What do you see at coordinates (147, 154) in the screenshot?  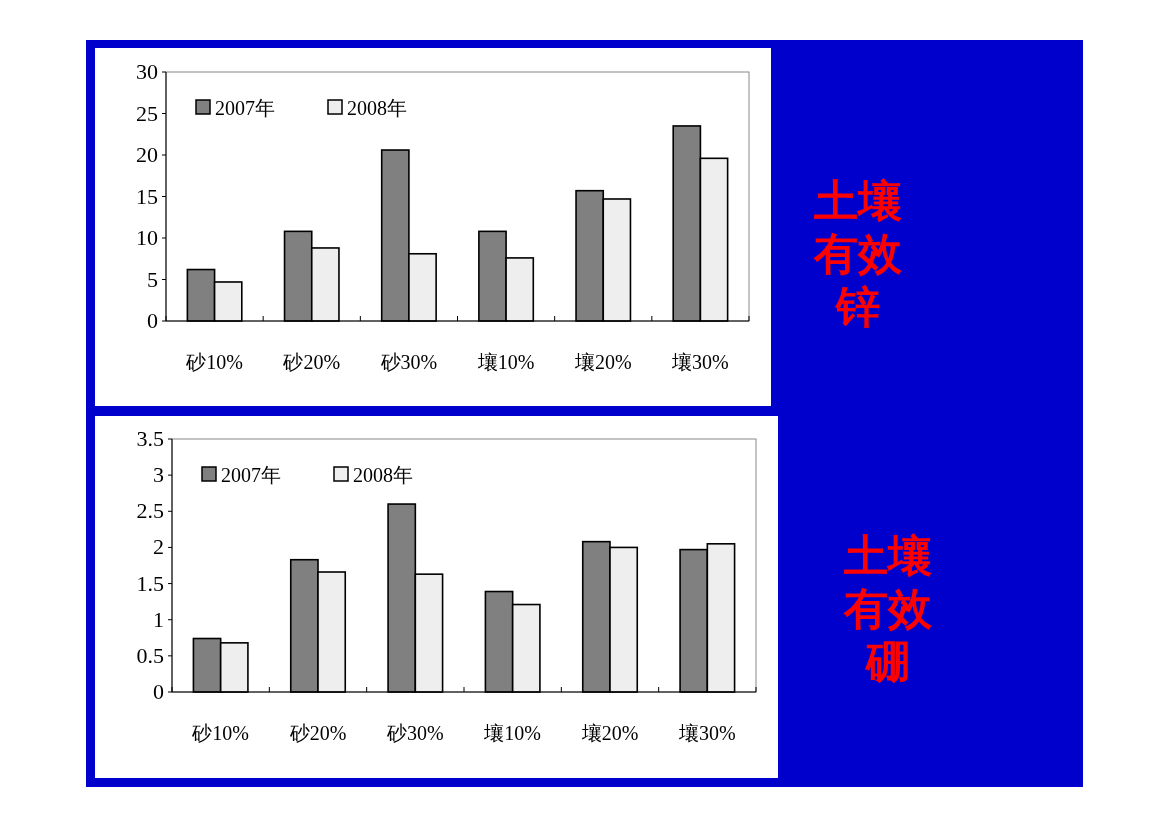 I see `y-tick-label: 20` at bounding box center [147, 154].